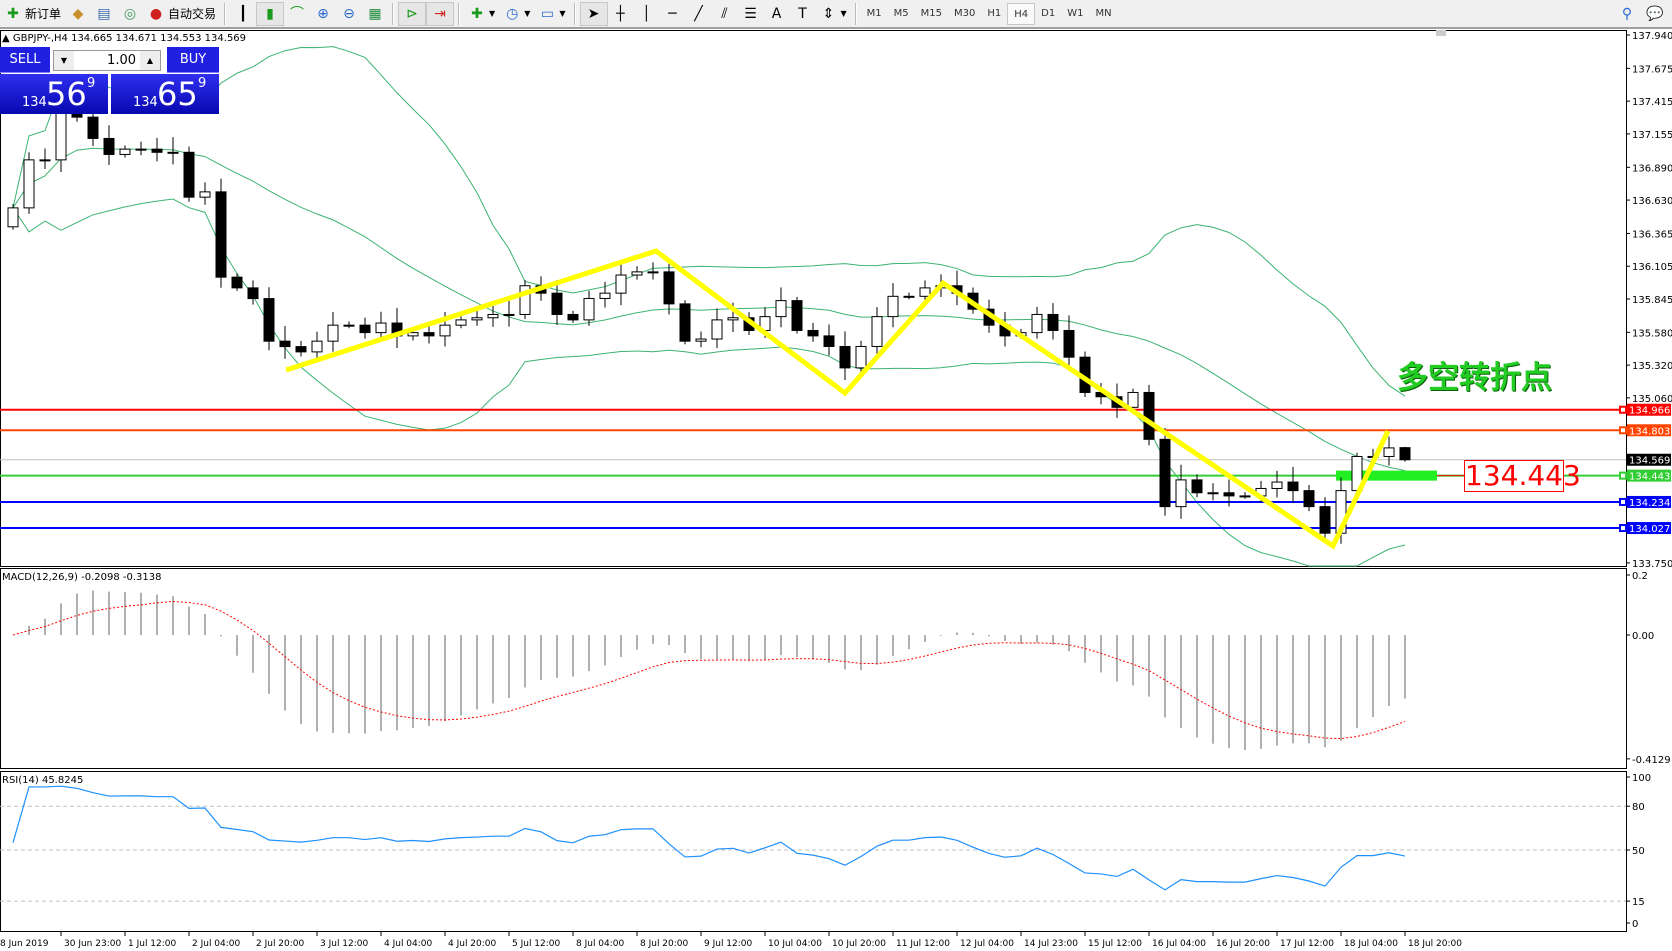  Describe the element at coordinates (1307, 944) in the screenshot. I see `time-tick-label: 17 Jul 12:00` at that location.